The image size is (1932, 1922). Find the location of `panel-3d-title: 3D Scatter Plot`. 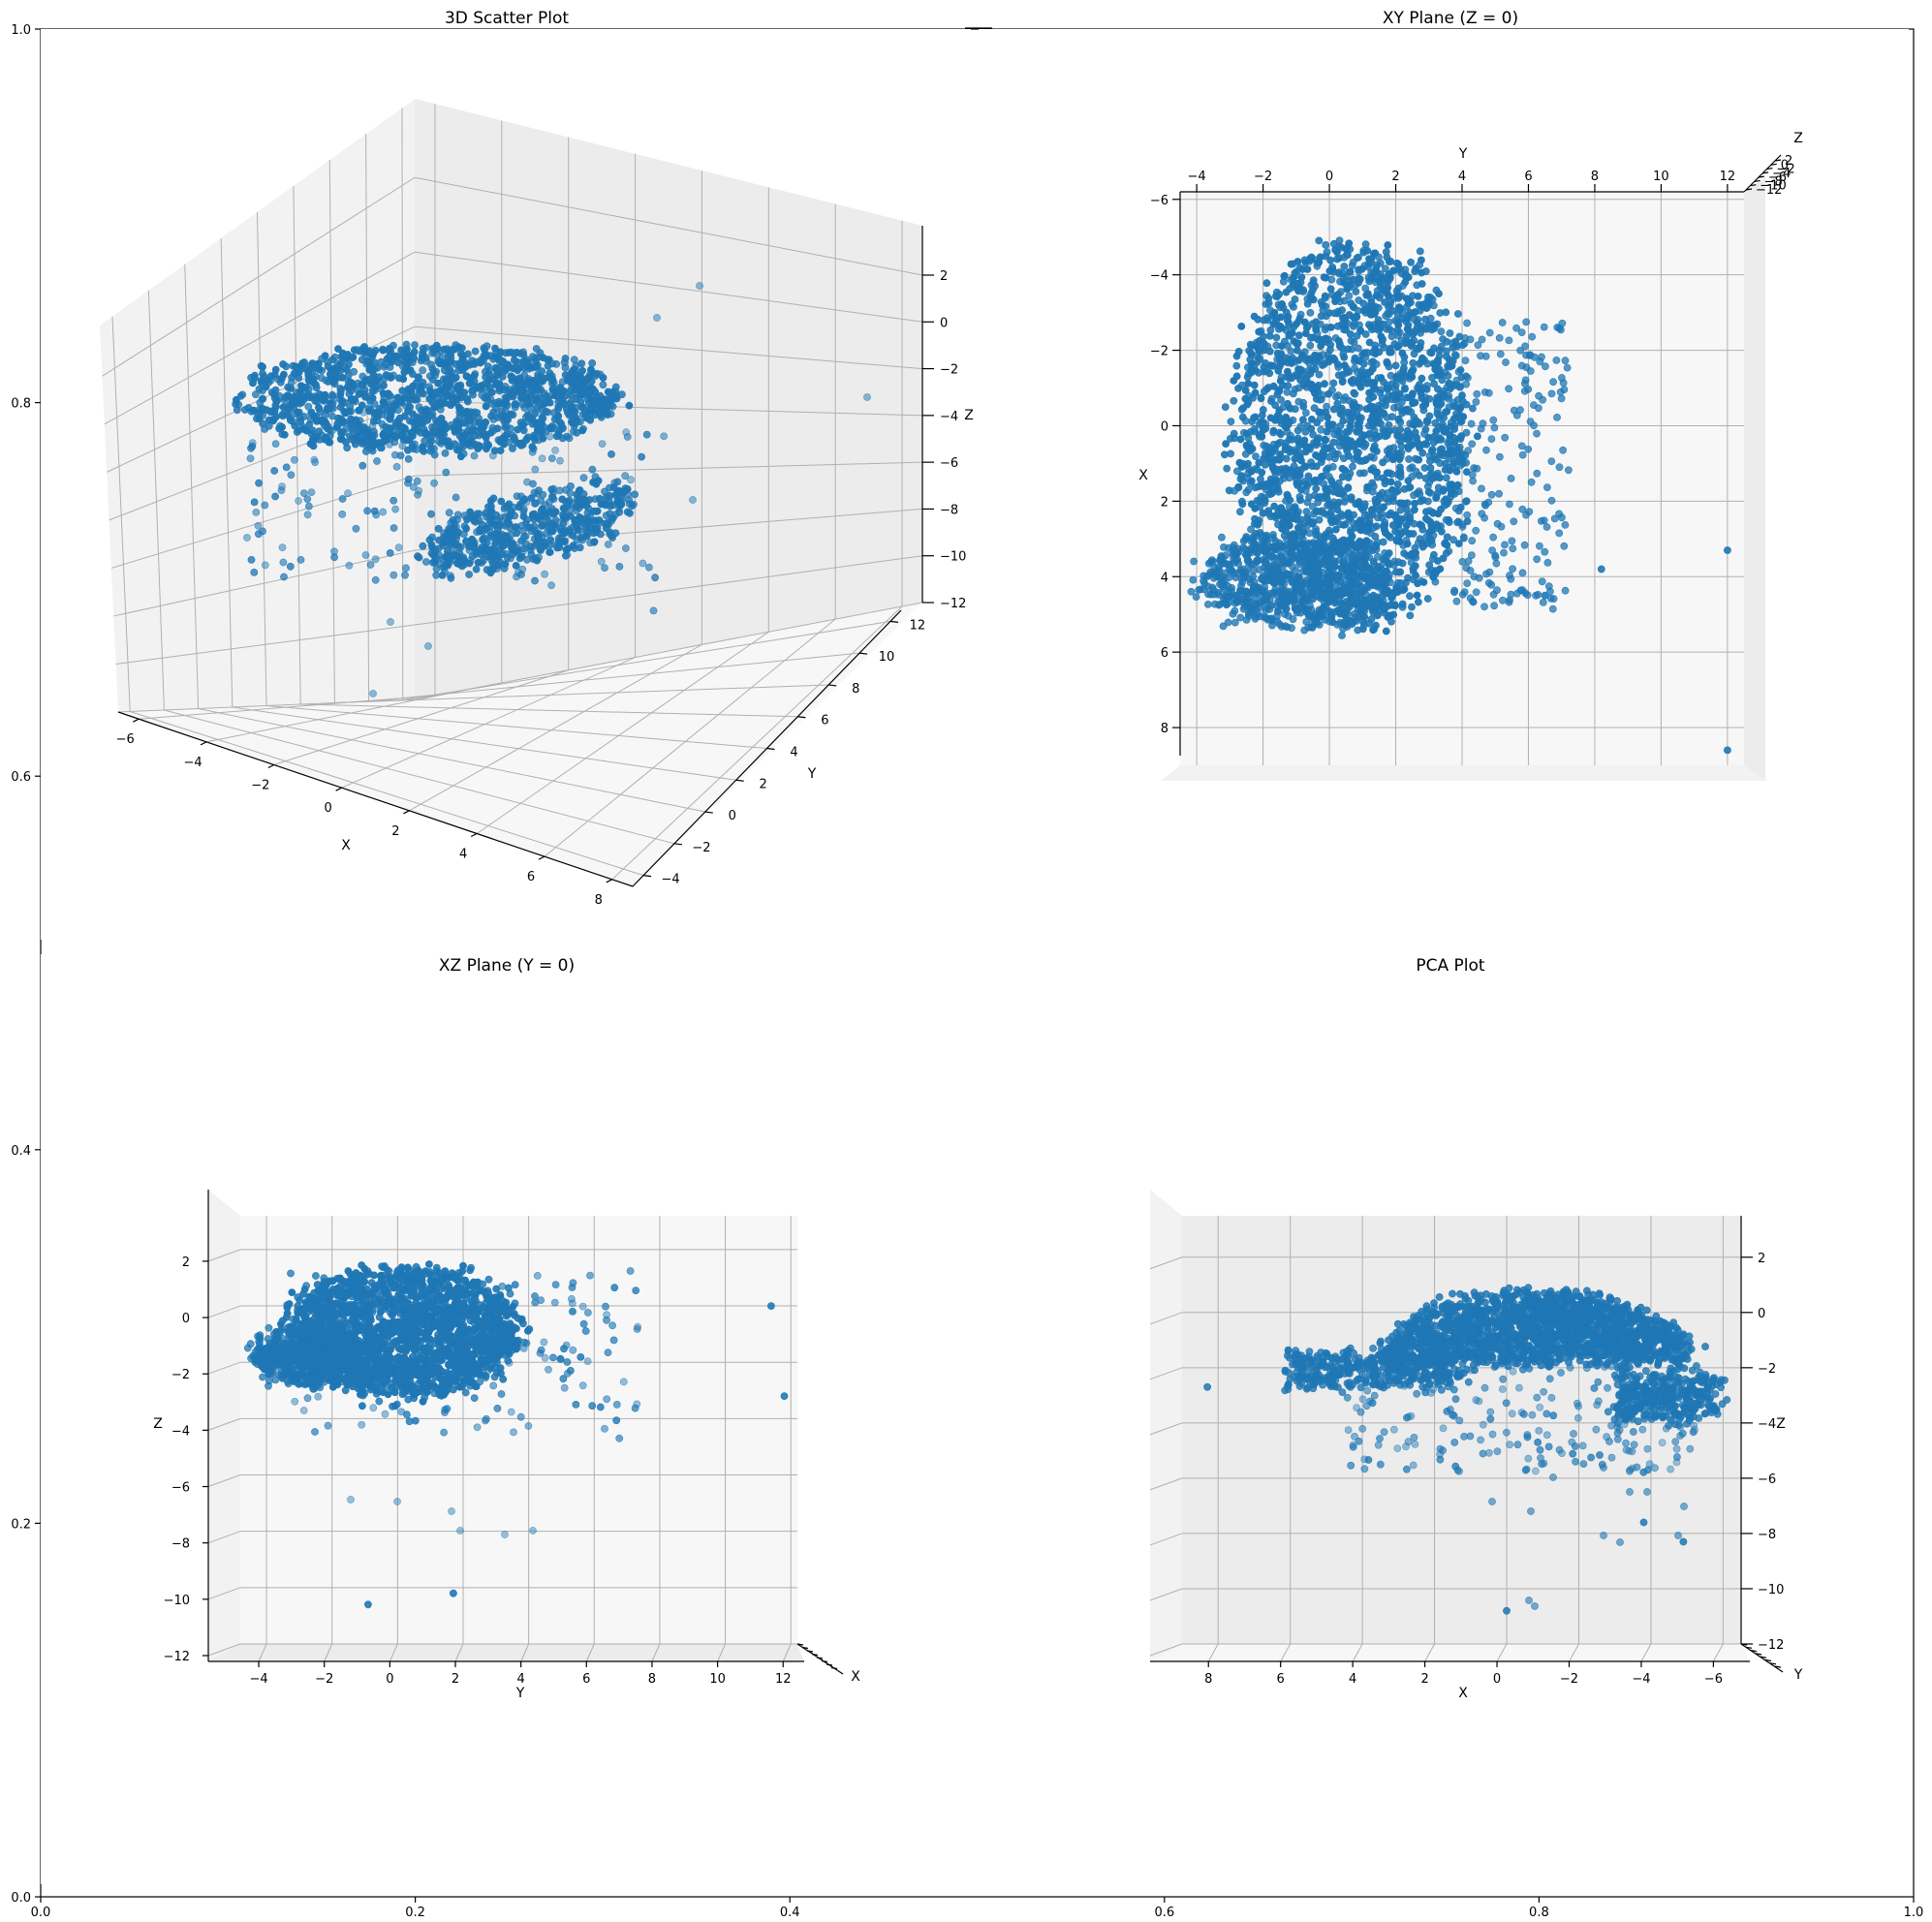

panel-3d-title: 3D Scatter Plot is located at coordinates (507, 18).